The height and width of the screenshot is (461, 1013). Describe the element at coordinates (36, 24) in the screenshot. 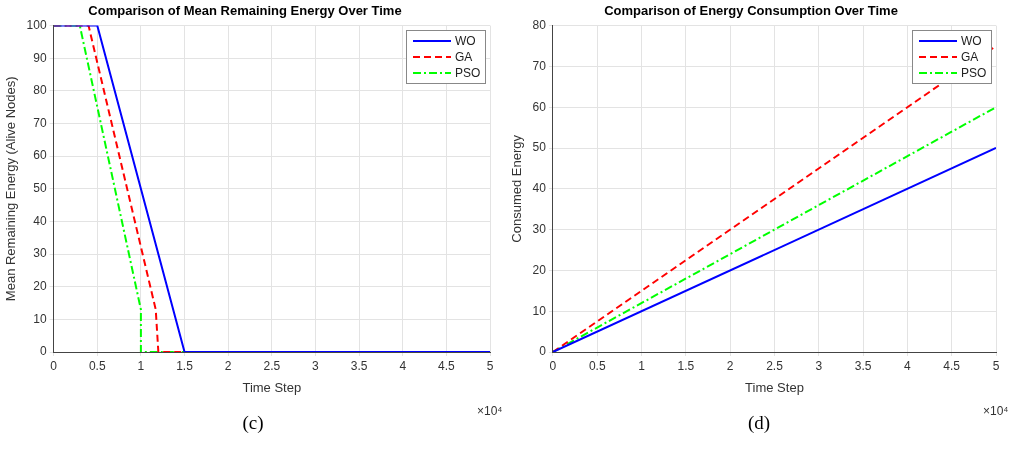

I see `y-tick-label: 100` at that location.